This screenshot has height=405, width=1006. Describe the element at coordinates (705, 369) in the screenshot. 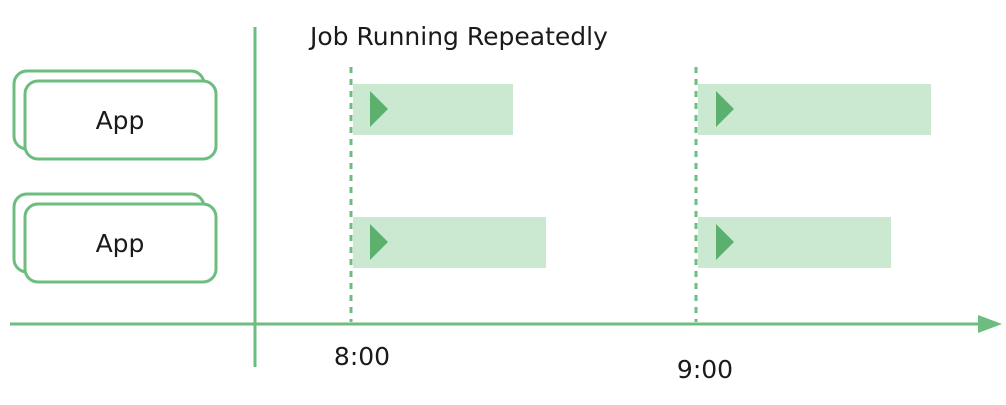

I see `time-label-0900: 9:00` at that location.